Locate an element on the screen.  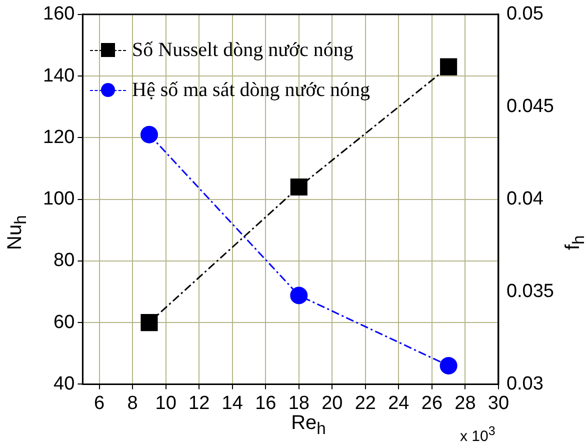
y2-tick-label: 0.045 is located at coordinates (530, 107).